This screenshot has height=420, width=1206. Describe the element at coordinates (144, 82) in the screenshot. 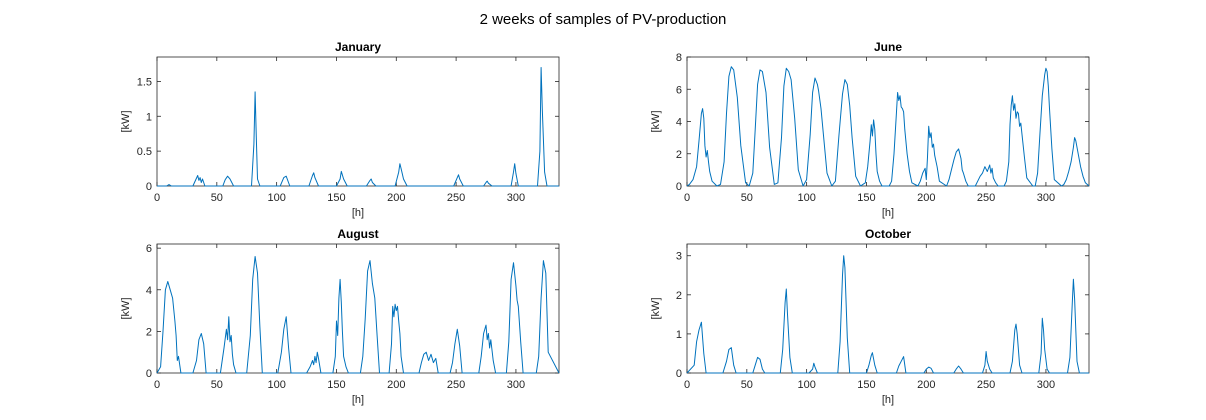

I see `y-tick-label: 1.5` at that location.